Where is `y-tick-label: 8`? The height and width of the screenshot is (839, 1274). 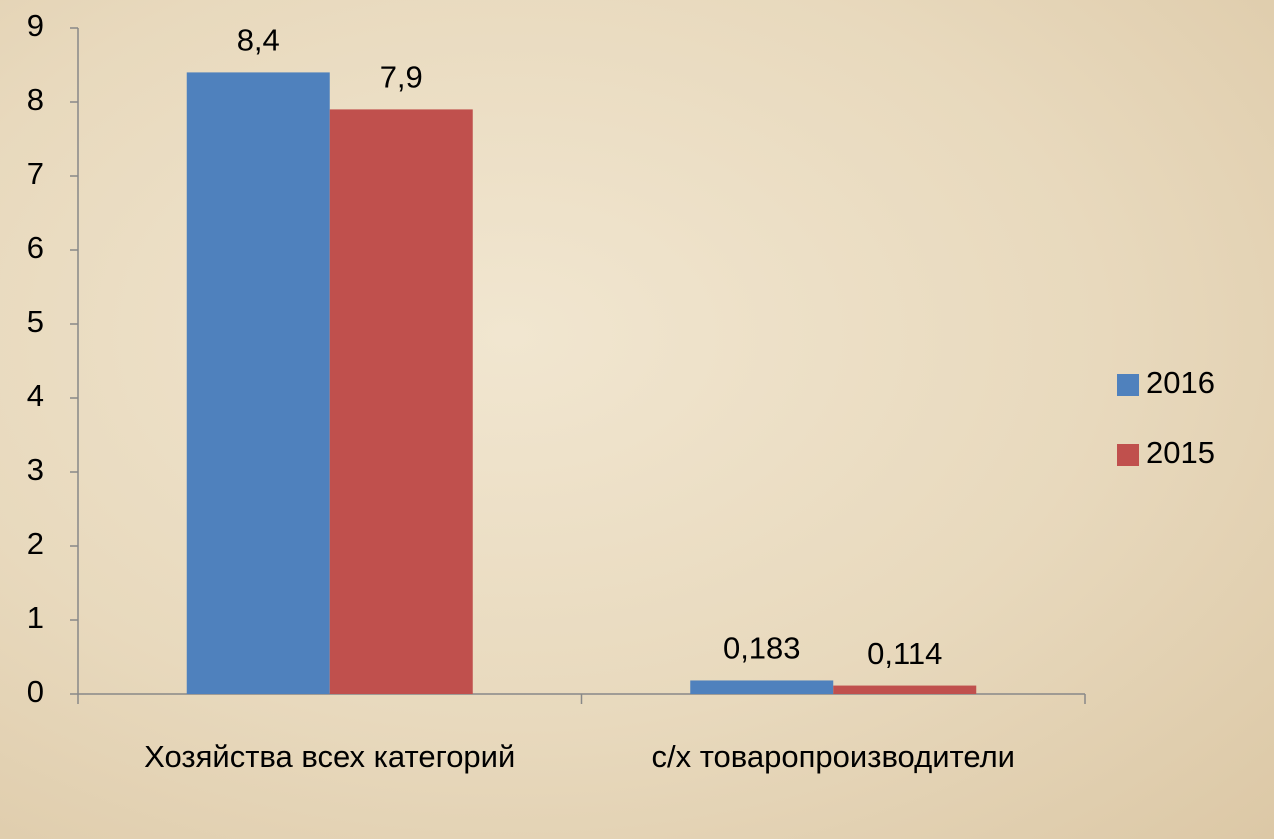 y-tick-label: 8 is located at coordinates (35, 99).